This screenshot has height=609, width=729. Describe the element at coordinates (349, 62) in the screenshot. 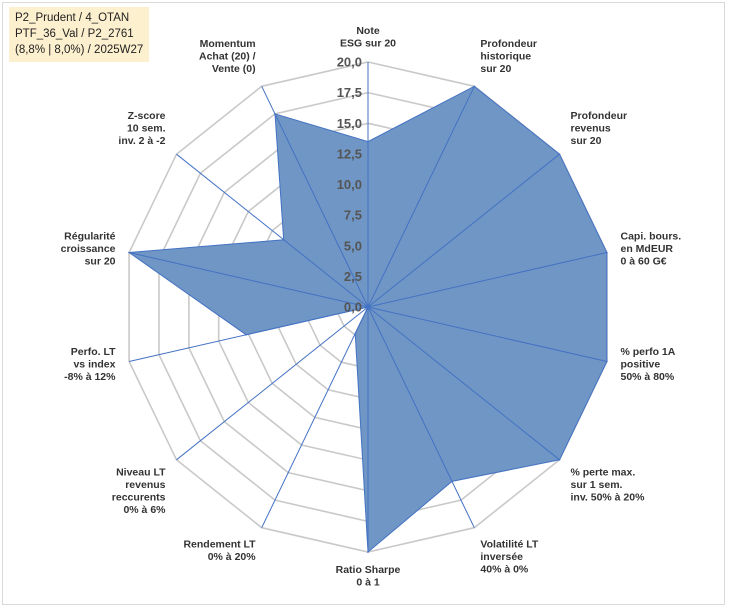

I see `tick-label: 20,0` at that location.